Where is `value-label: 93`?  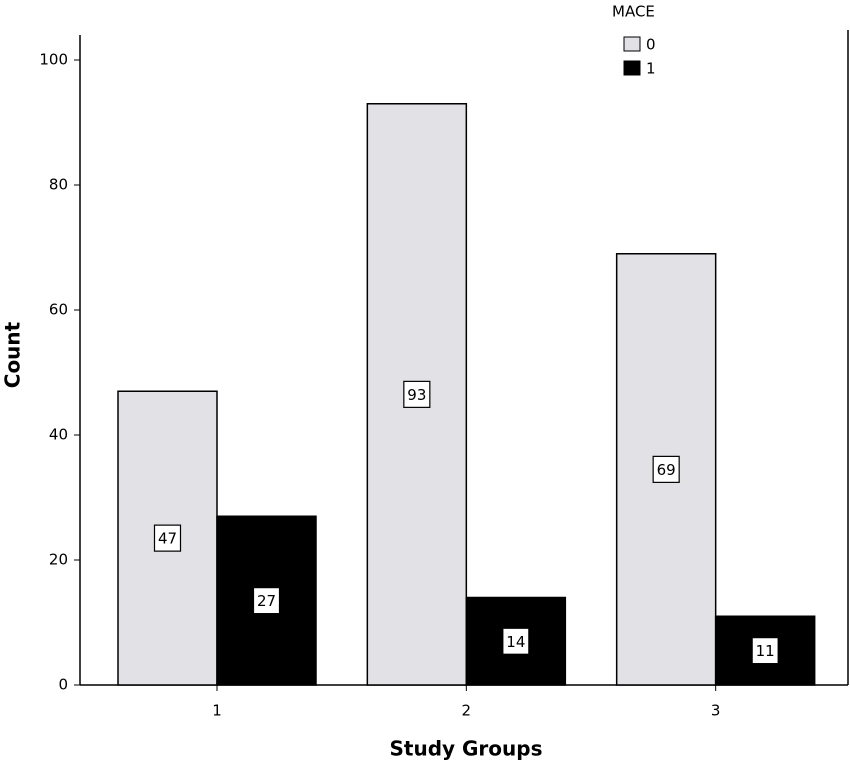
value-label: 93 is located at coordinates (416, 395).